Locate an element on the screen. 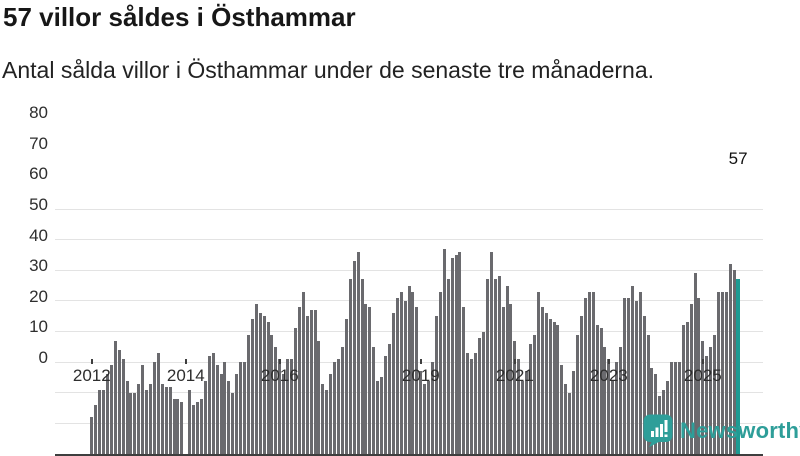 This screenshot has width=800, height=456. latest-value-label: 57 is located at coordinates (738, 159).